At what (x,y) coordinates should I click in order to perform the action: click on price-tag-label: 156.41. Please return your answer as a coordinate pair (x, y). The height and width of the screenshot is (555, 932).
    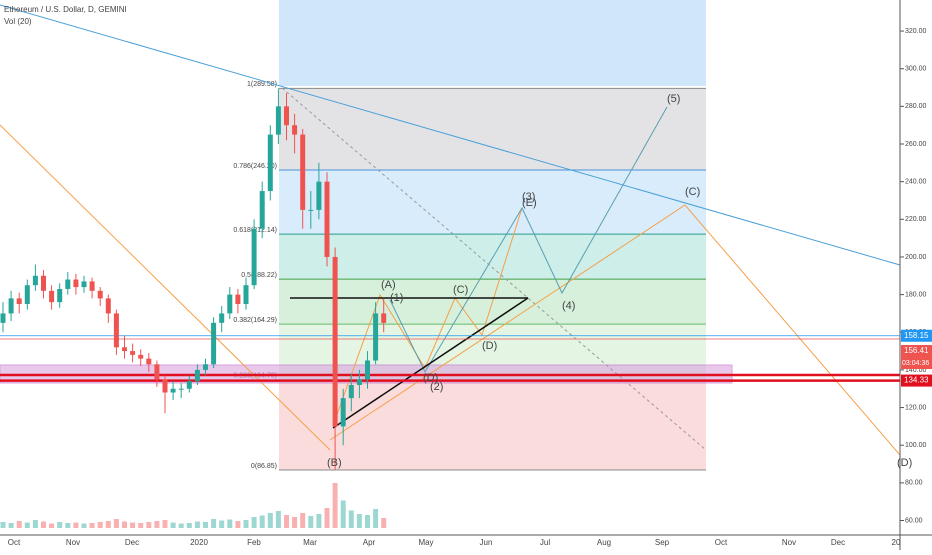
    Looking at the image, I should click on (916, 350).